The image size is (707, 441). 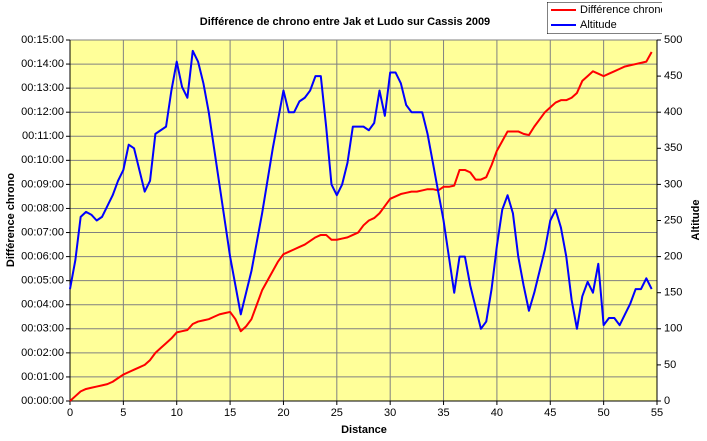 What do you see at coordinates (42, 208) in the screenshot?
I see `y-tick-label: 00:08:00` at bounding box center [42, 208].